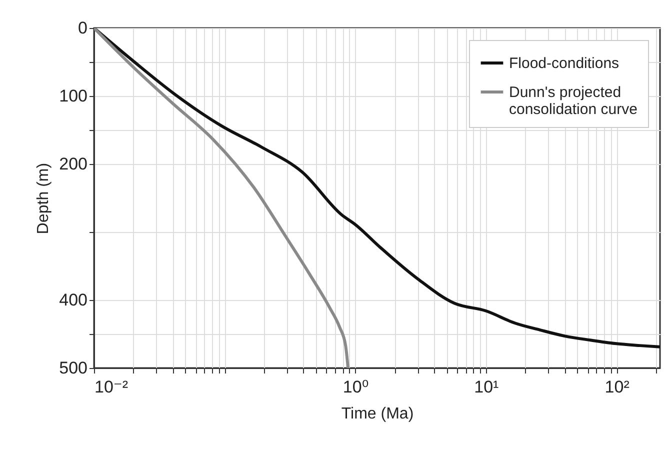  What do you see at coordinates (377, 414) in the screenshot?
I see `x-axis-title: Time (Ma)` at bounding box center [377, 414].